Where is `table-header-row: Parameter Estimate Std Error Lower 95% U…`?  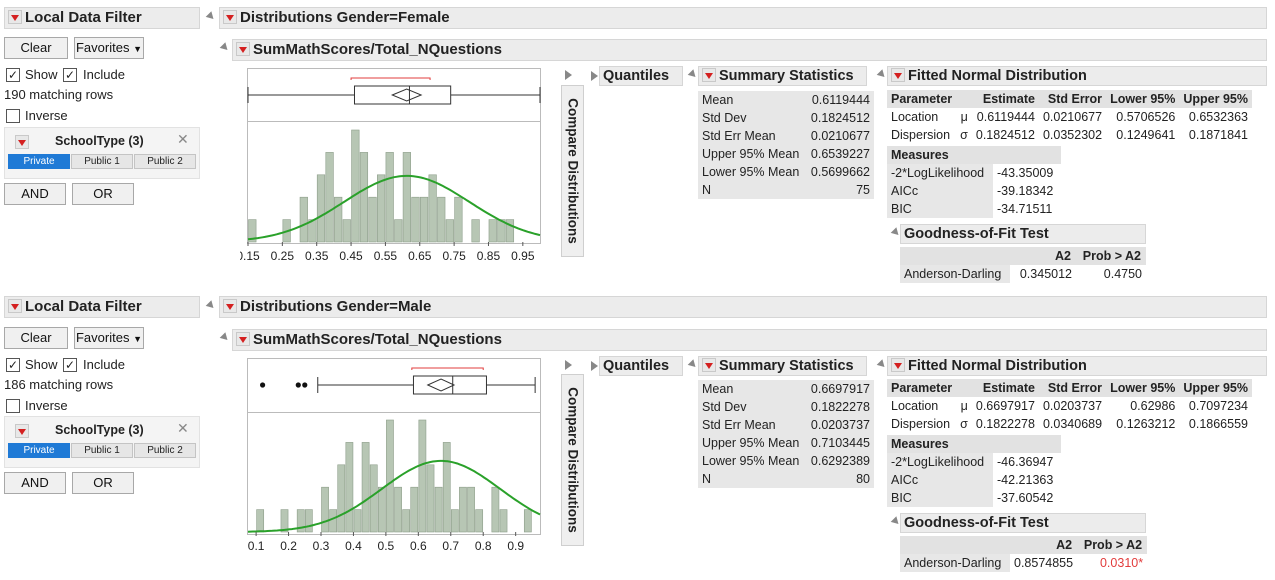
table-header-row: Parameter Estimate Std Error Lower 95% U… is located at coordinates (1069, 388).